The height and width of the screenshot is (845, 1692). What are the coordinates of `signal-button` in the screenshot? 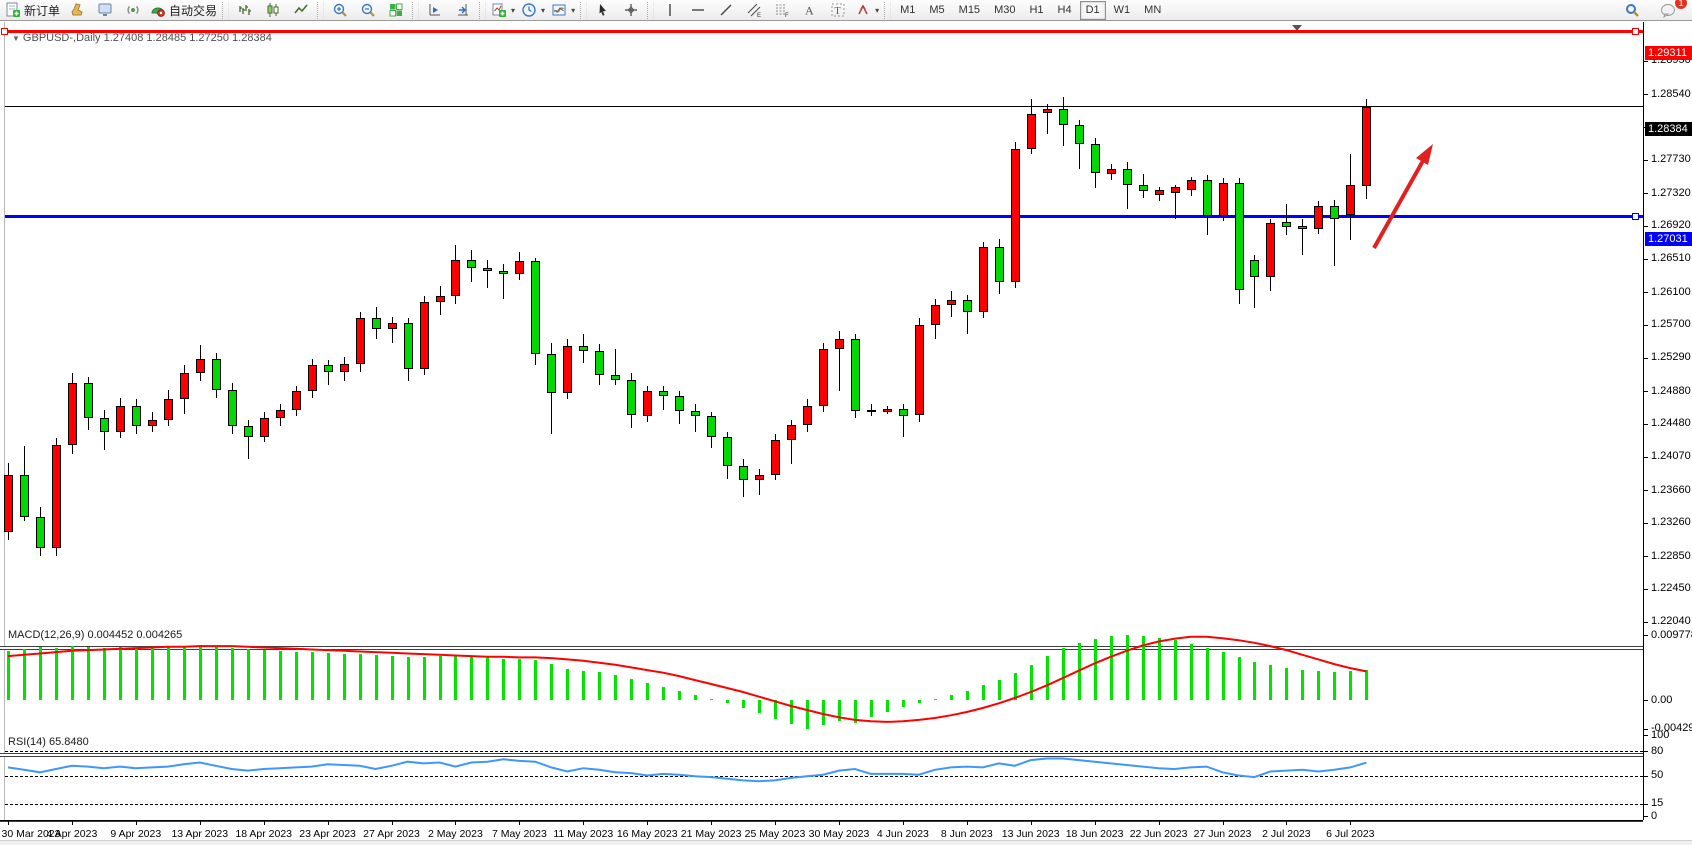 It's located at (133, 10).